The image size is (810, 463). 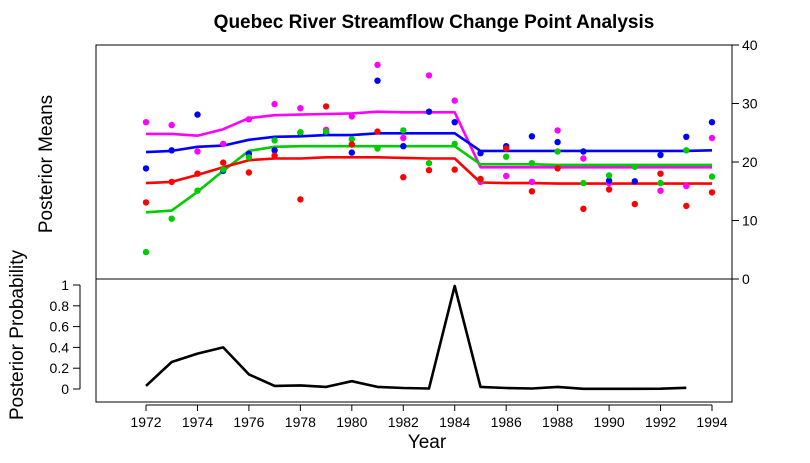 I want to click on top-y-axis: 0 10 20 30 40, so click(x=745, y=162).